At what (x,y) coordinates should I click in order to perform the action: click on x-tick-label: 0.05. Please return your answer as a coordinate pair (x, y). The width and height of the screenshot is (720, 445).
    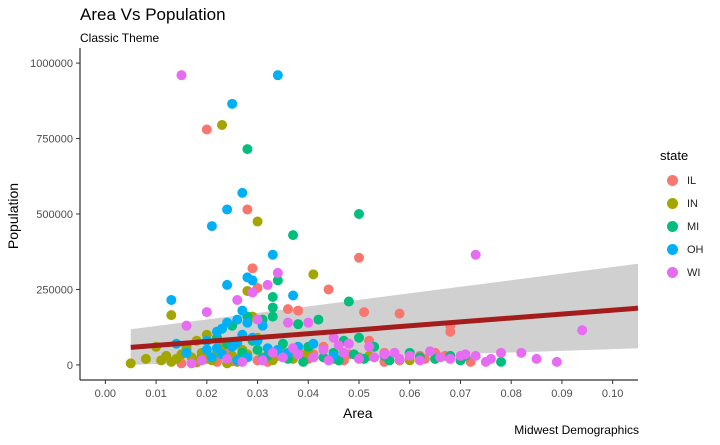
    Looking at the image, I should click on (358, 394).